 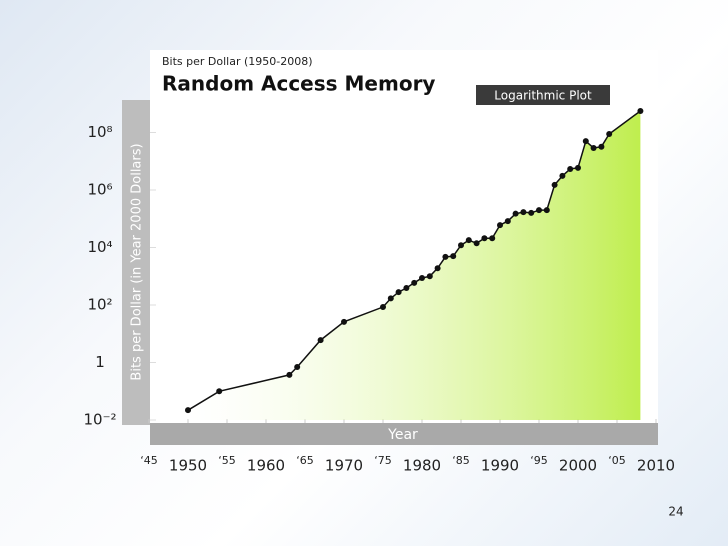 What do you see at coordinates (656, 466) in the screenshot?
I see `x-tick-label: 2010` at bounding box center [656, 466].